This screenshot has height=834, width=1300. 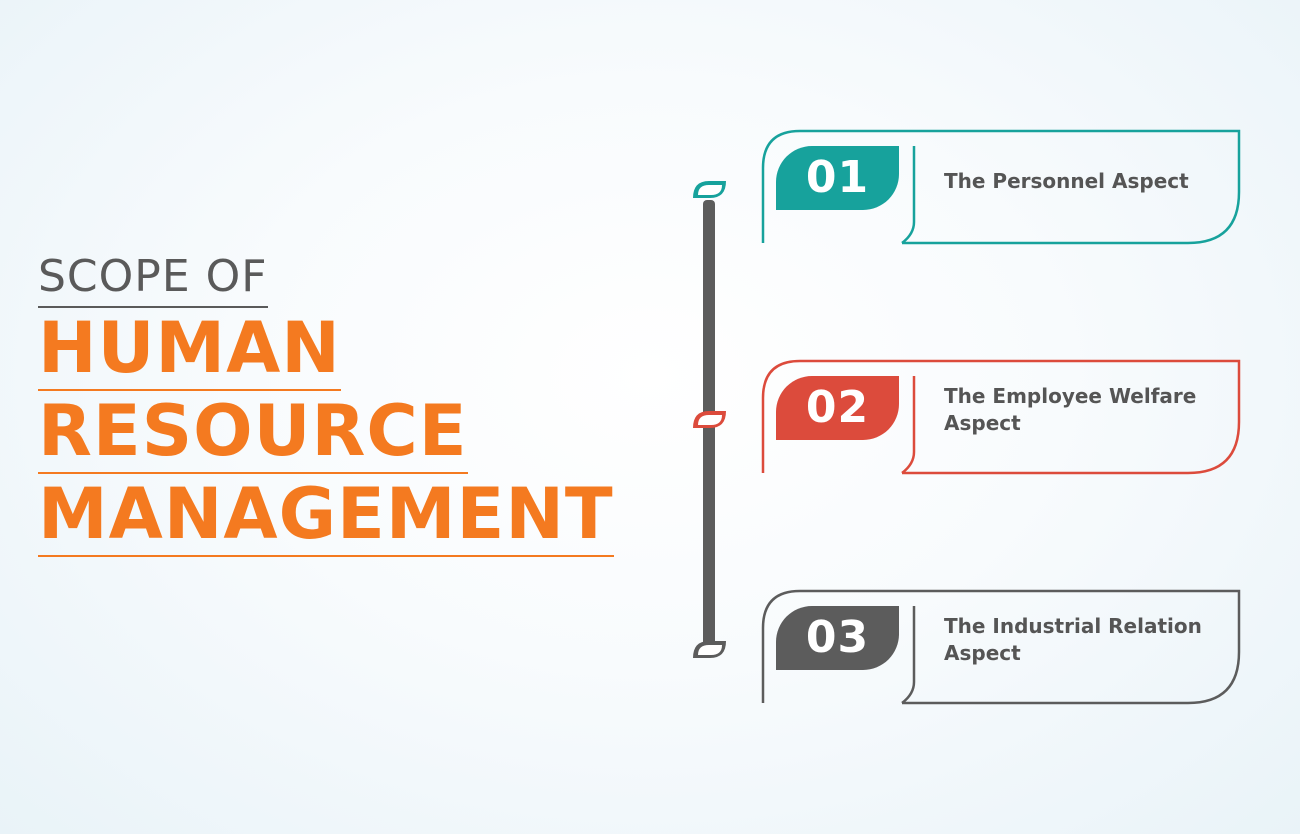 I want to click on scope-card-02: 02 The Employee Welfare Aspect, so click(x=1001, y=417).